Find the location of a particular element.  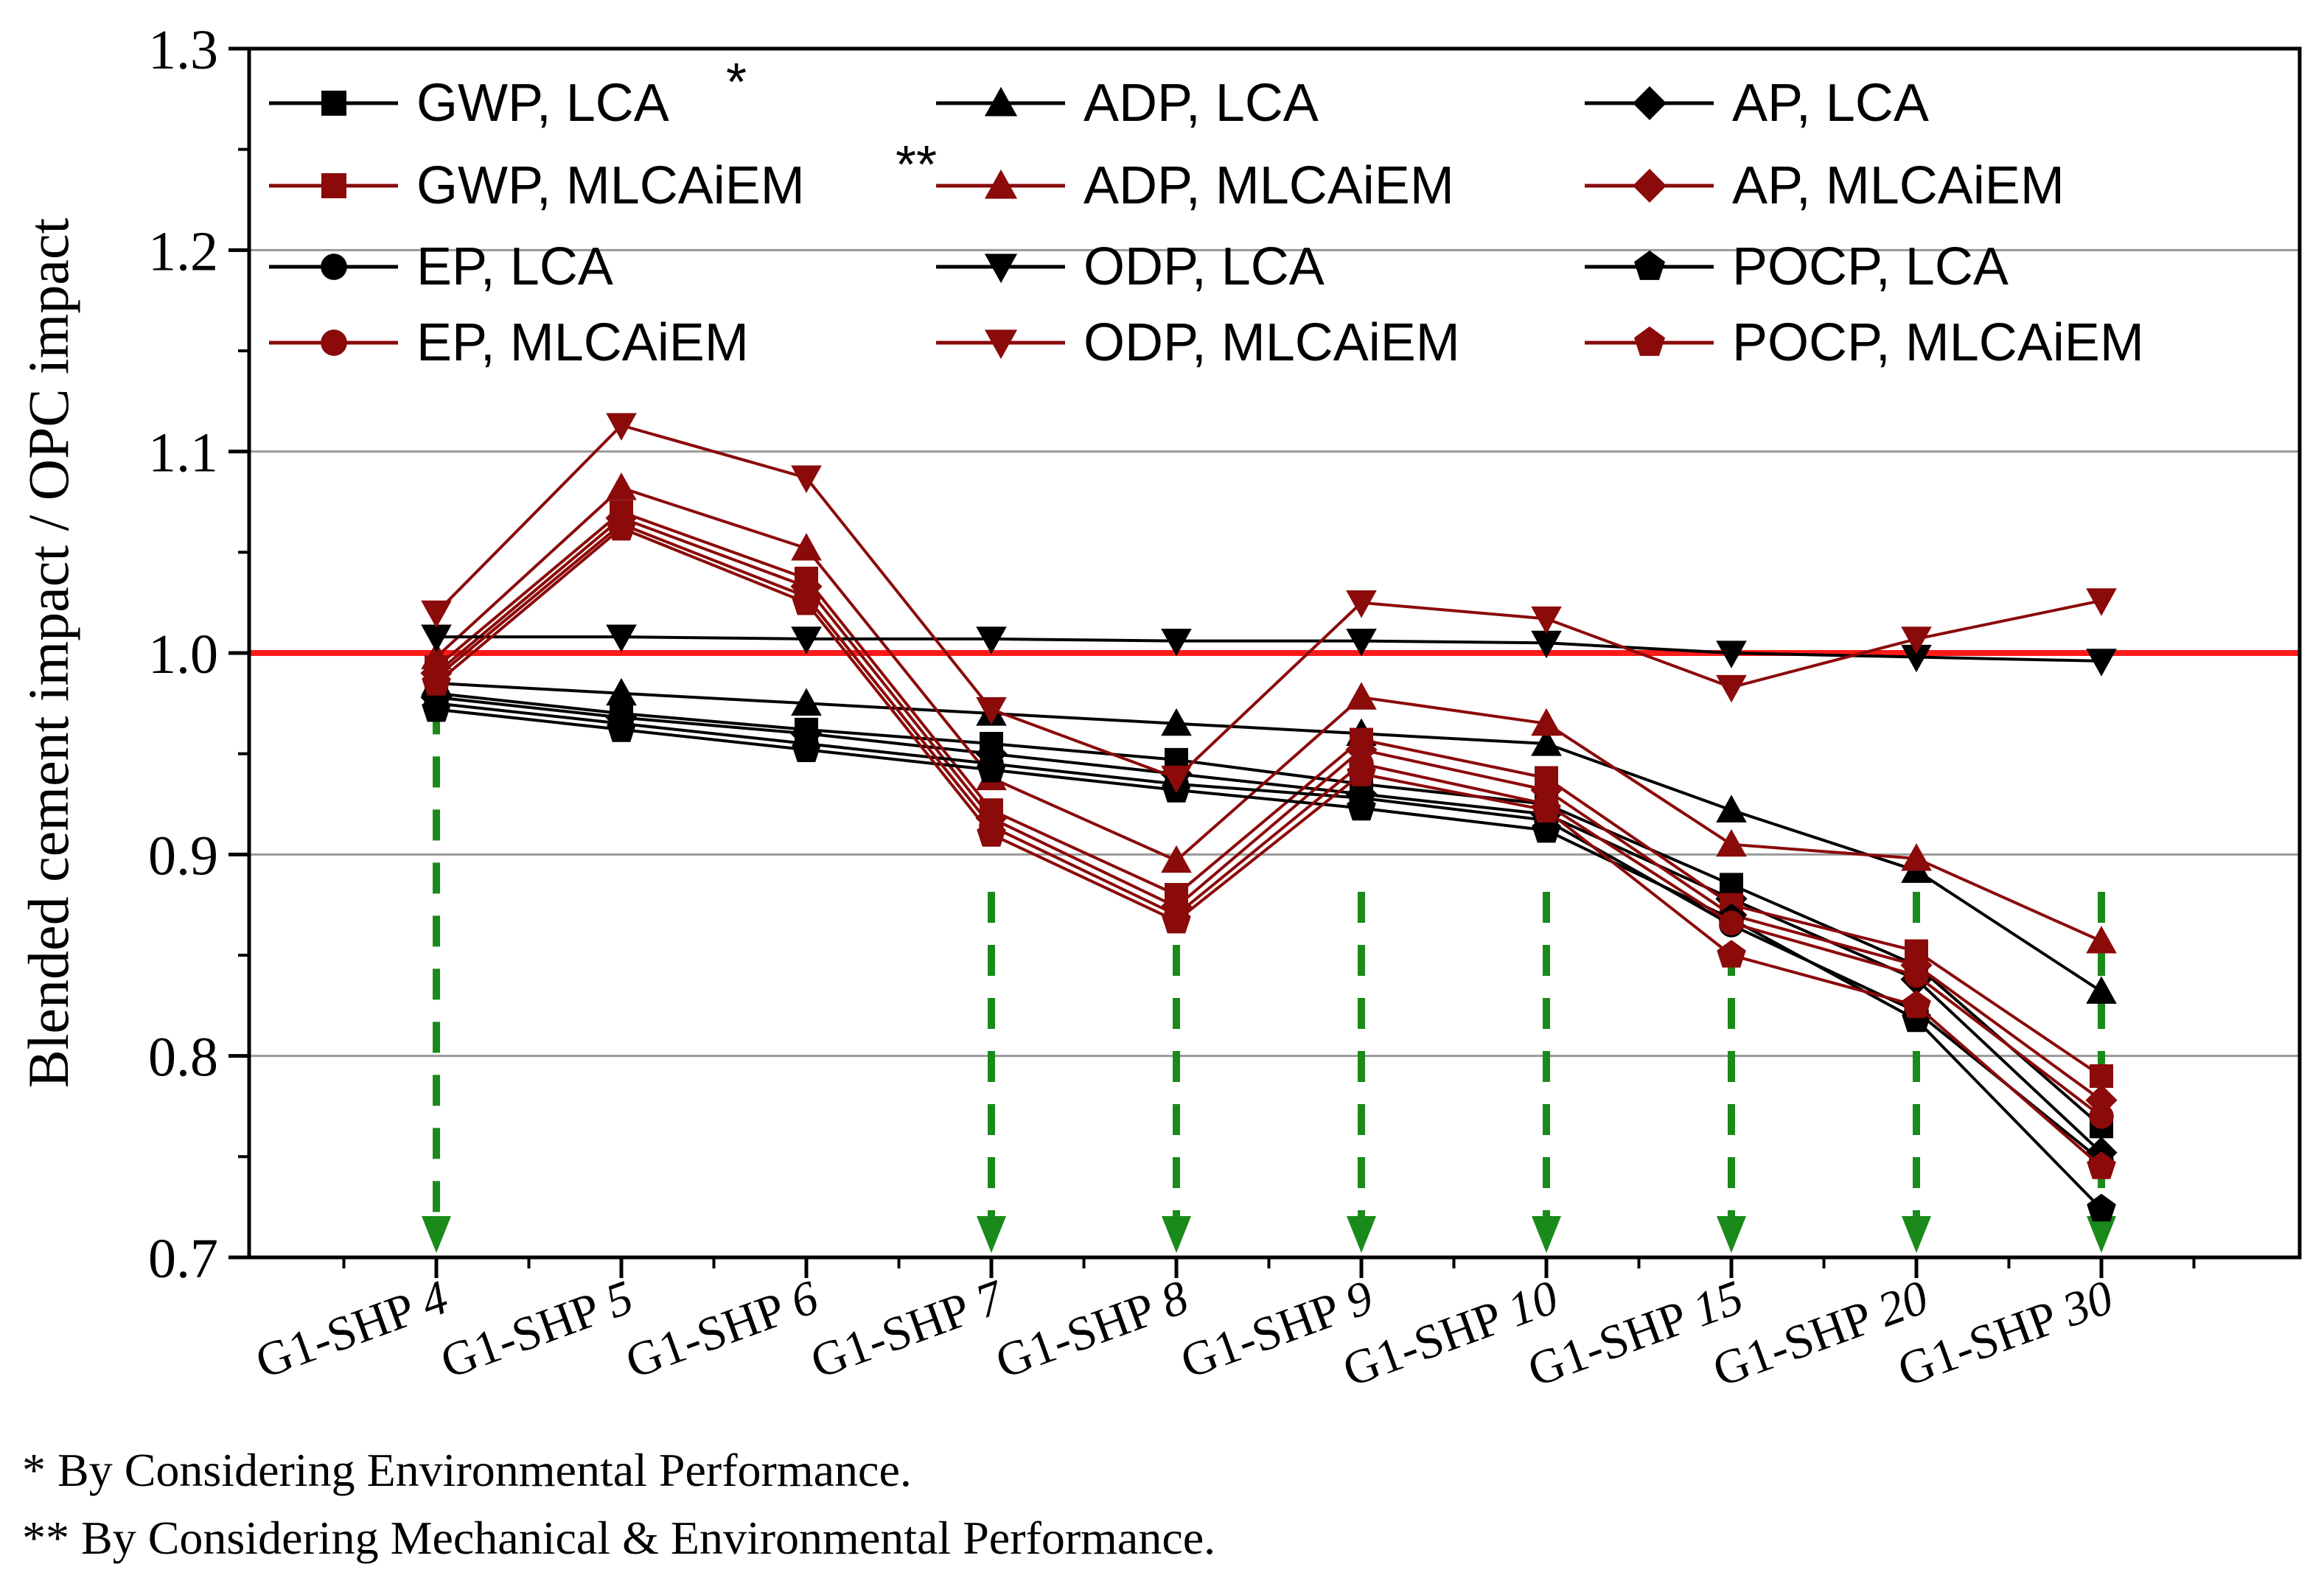

x-tick-label-base-5: G1-SHP is located at coordinates (1265, 1334).